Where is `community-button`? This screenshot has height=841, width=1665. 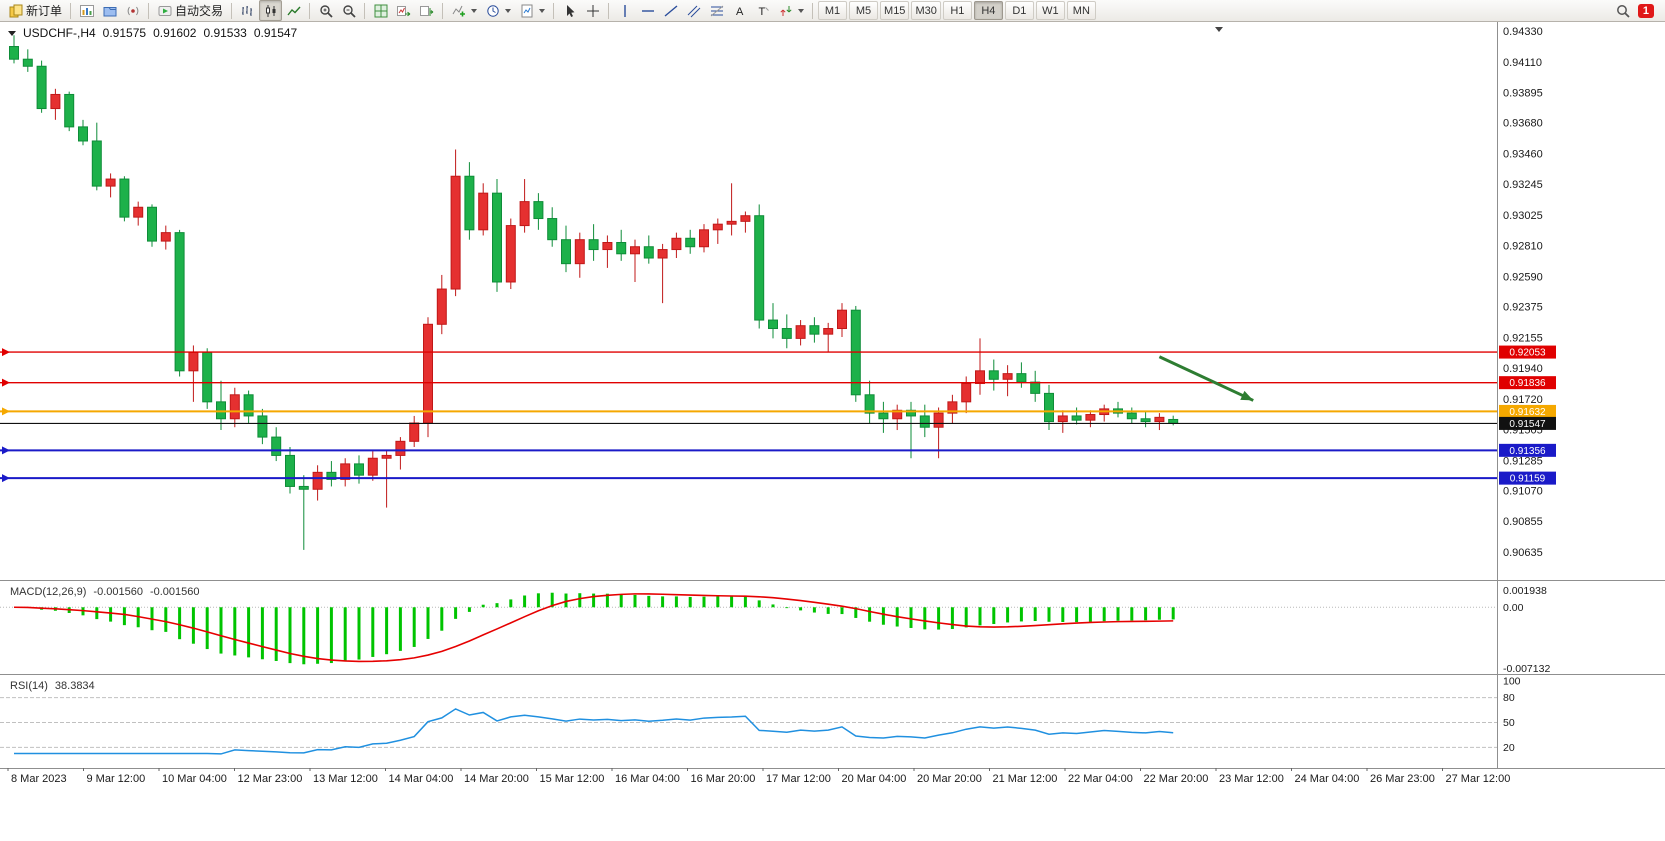
community-button is located at coordinates (132, 10).